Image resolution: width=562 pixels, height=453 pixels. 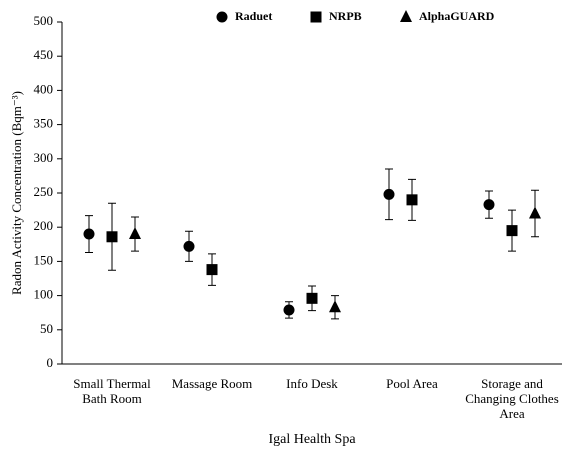 What do you see at coordinates (44, 294) in the screenshot?
I see `y-tick-label: 100` at bounding box center [44, 294].